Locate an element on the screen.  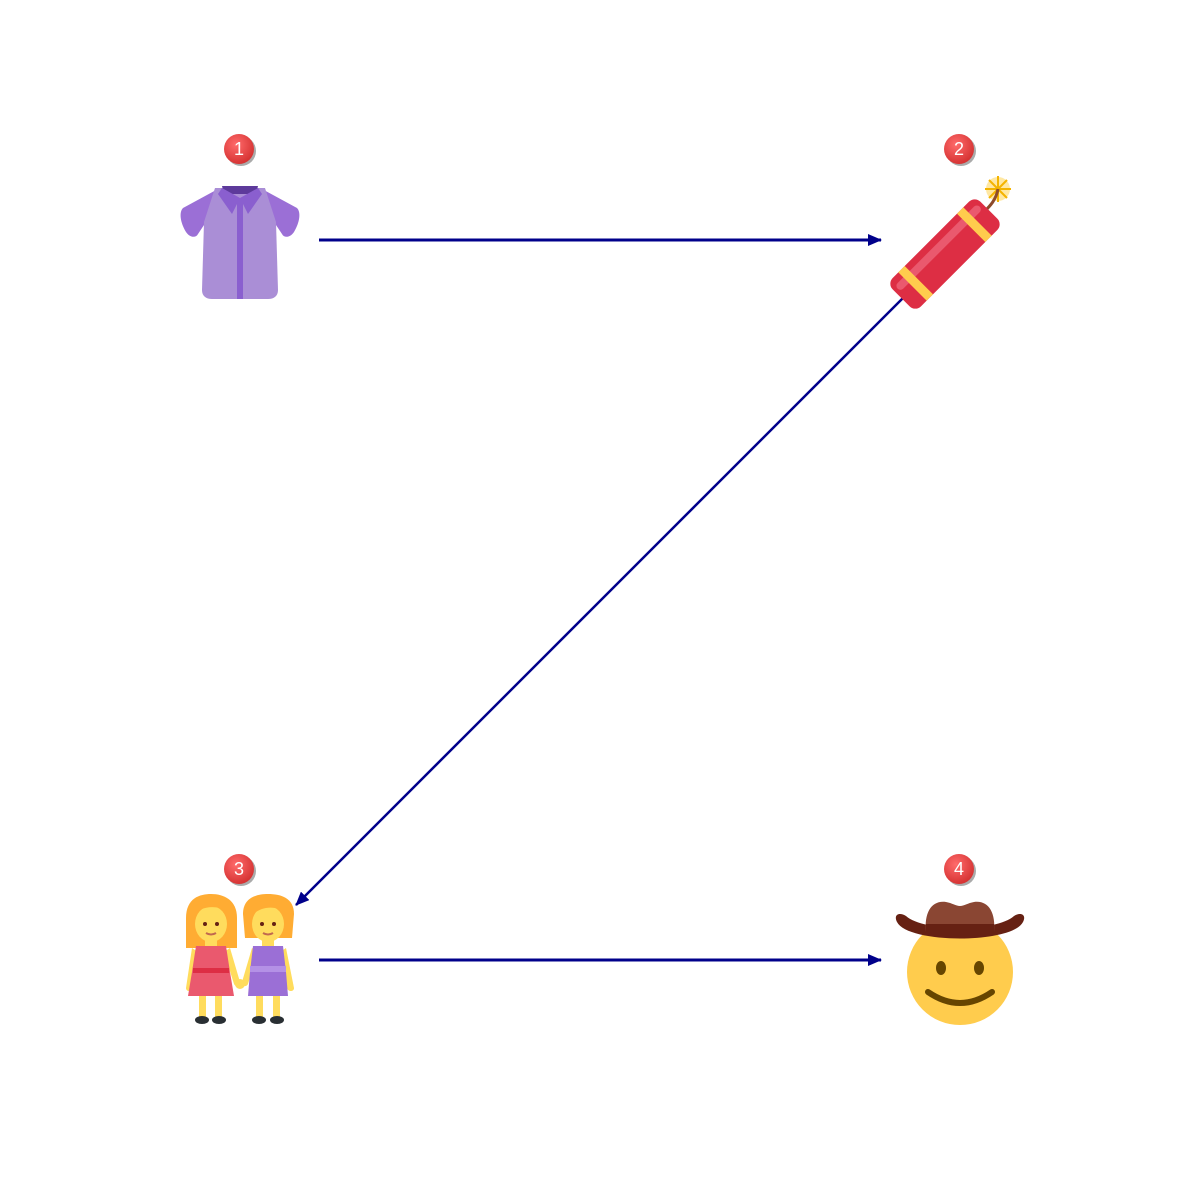
cowboy-hat-face-icon is located at coordinates (960, 963).